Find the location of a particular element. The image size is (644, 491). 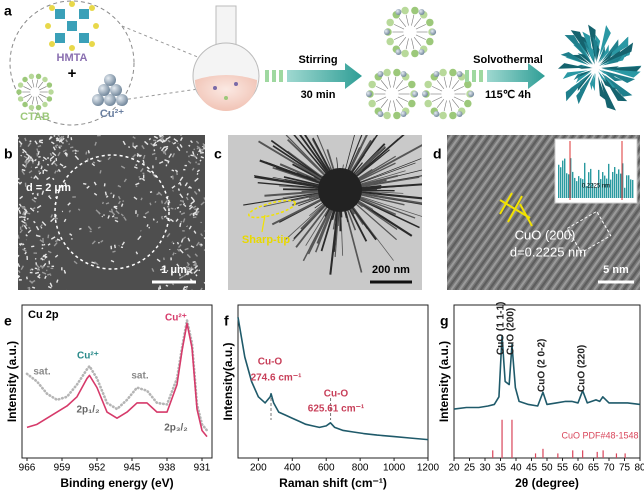

x-tick-label: 400 is located at coordinates (292, 468).